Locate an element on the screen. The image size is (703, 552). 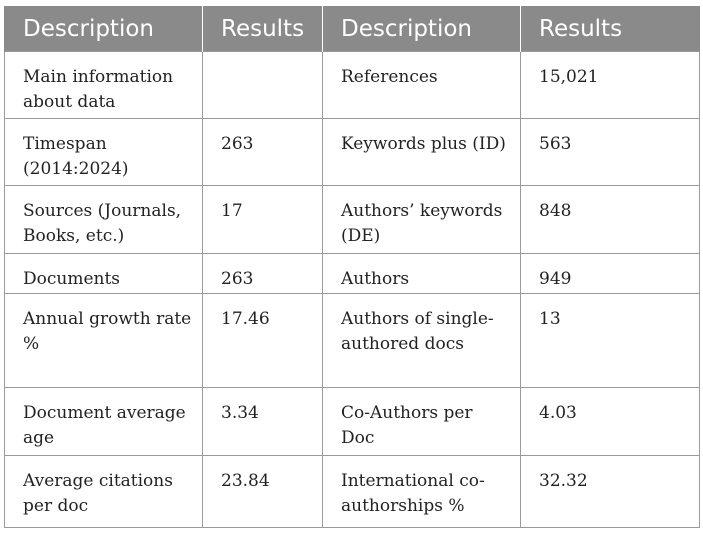
table-cell: 563 is located at coordinates (610, 152).